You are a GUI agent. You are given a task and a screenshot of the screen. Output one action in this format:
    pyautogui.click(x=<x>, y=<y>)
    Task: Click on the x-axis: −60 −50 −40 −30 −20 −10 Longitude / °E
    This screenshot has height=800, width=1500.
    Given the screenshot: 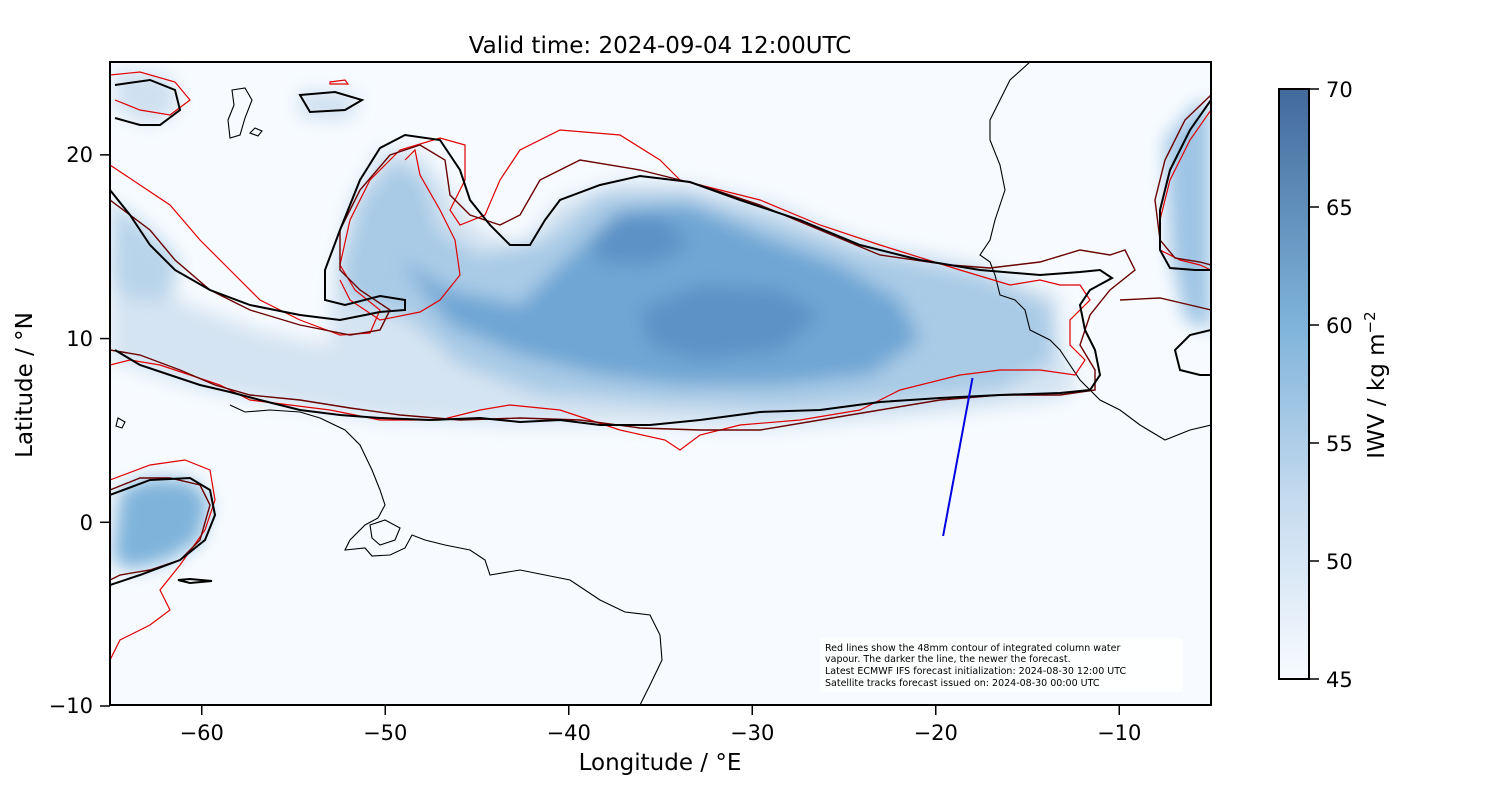 What is the action you would take?
    pyautogui.click(x=660, y=740)
    